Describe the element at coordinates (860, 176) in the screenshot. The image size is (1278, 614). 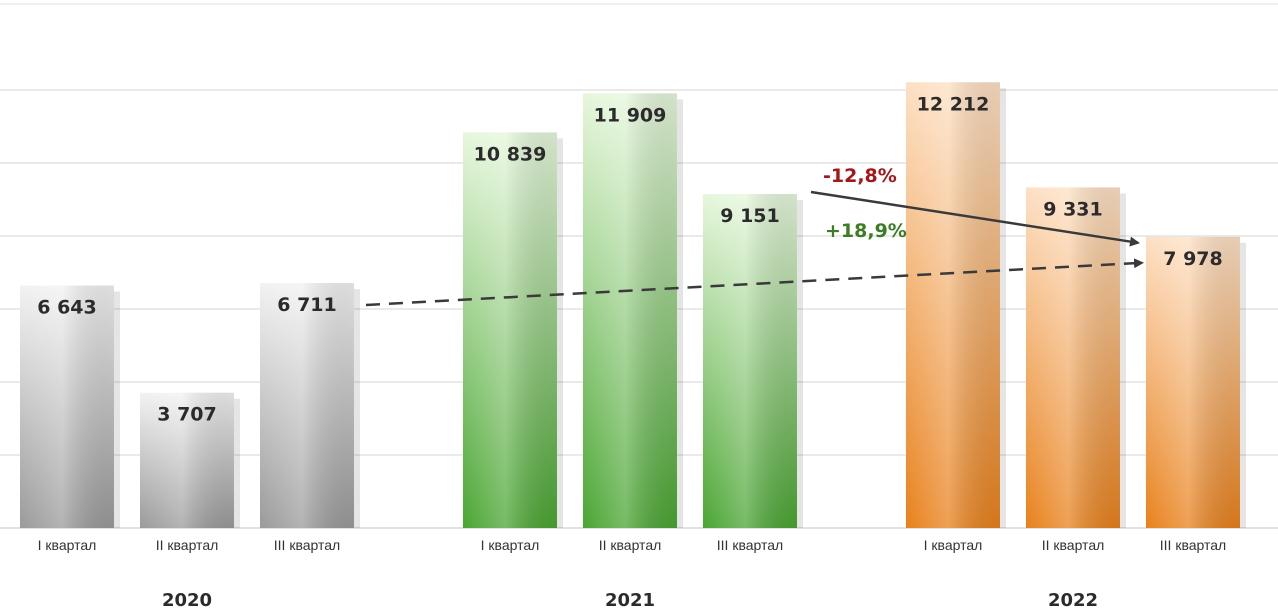
I see `change-annotation: -12,8%` at that location.